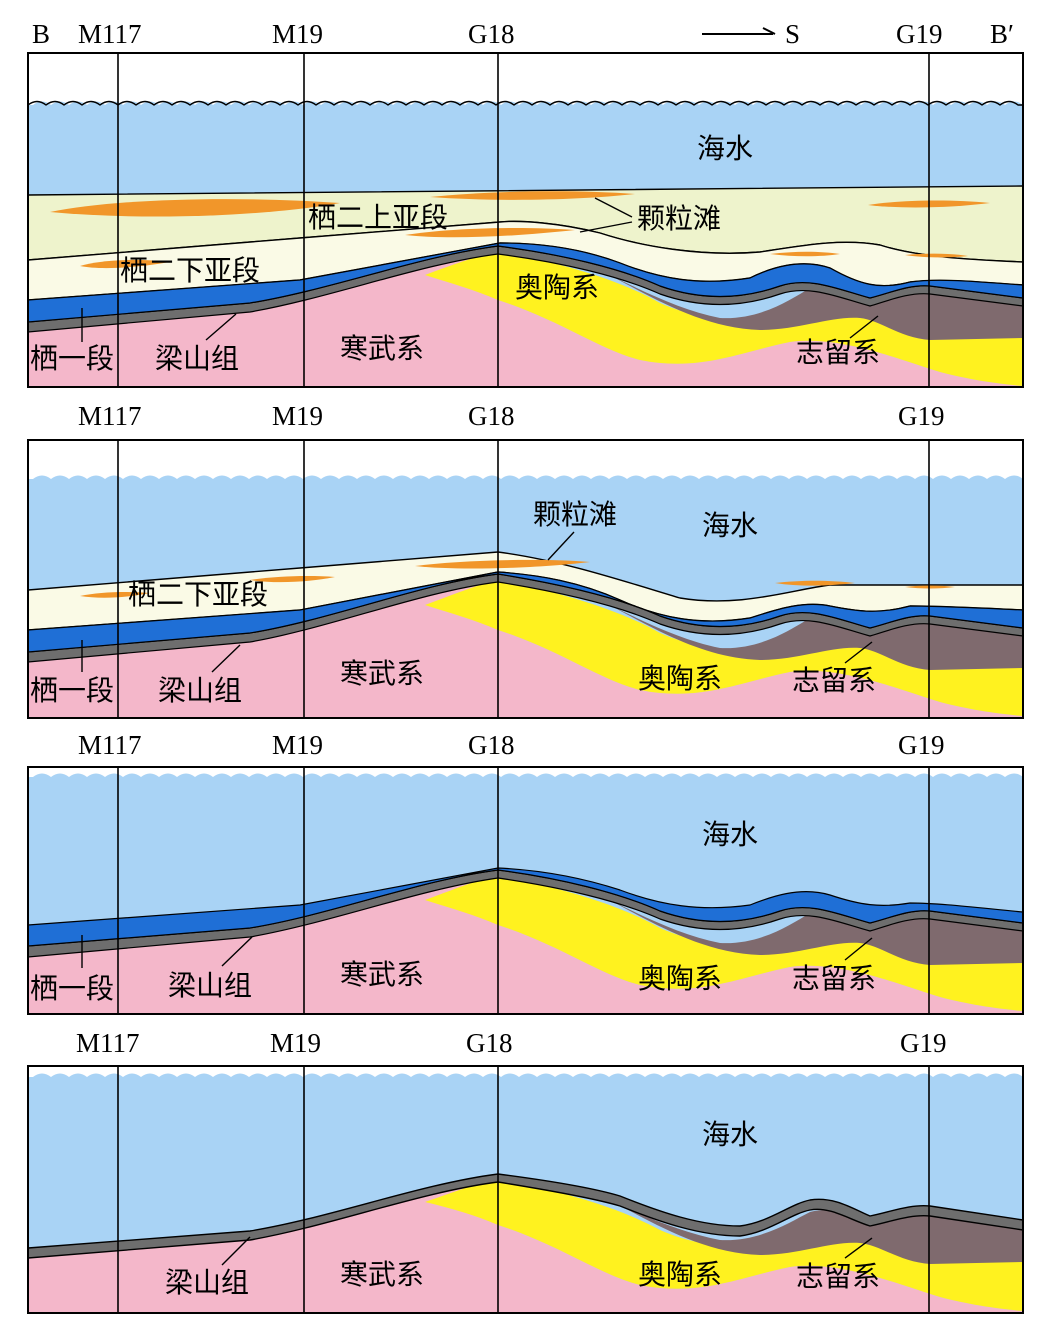 Image resolution: width=1053 pixels, height=1333 pixels. Describe the element at coordinates (792, 34) in the screenshot. I see `direction-label: S` at that location.